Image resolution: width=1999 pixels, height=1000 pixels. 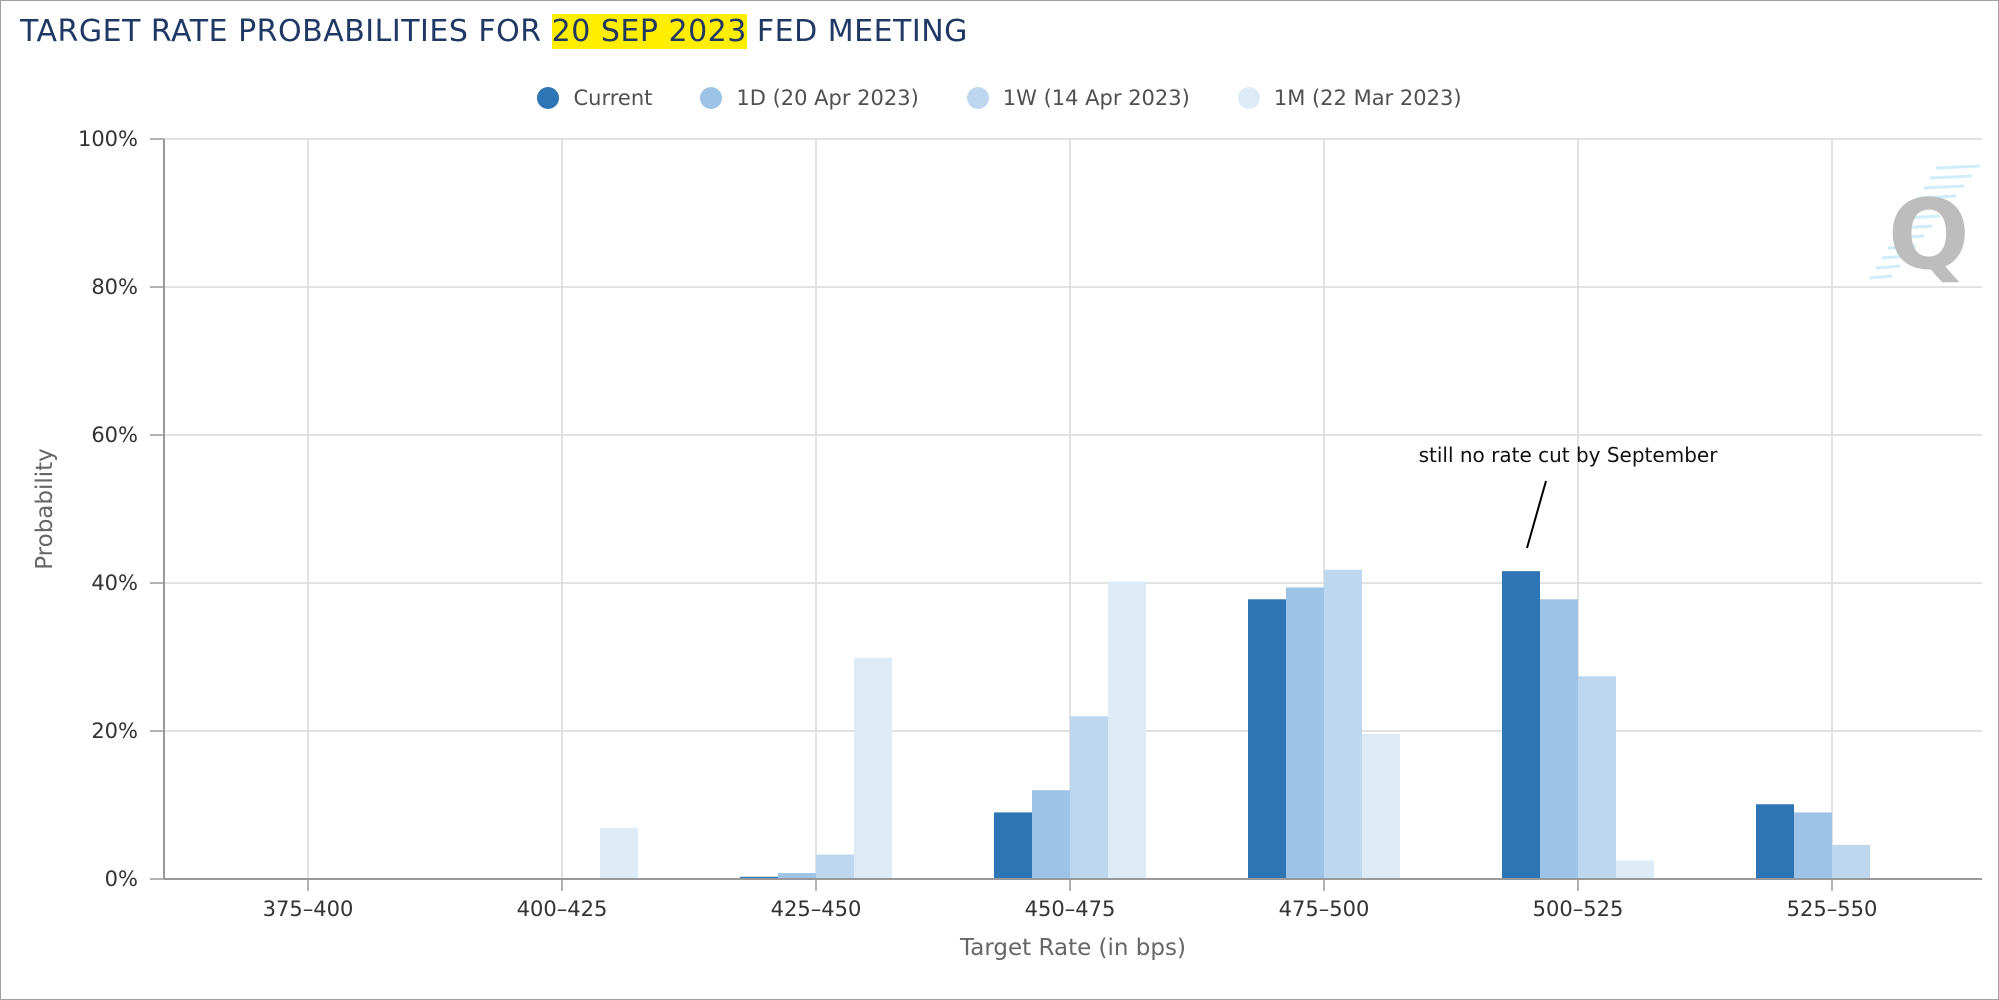 What do you see at coordinates (857, 31) in the screenshot?
I see `title-suffix: FED MEETING` at bounding box center [857, 31].